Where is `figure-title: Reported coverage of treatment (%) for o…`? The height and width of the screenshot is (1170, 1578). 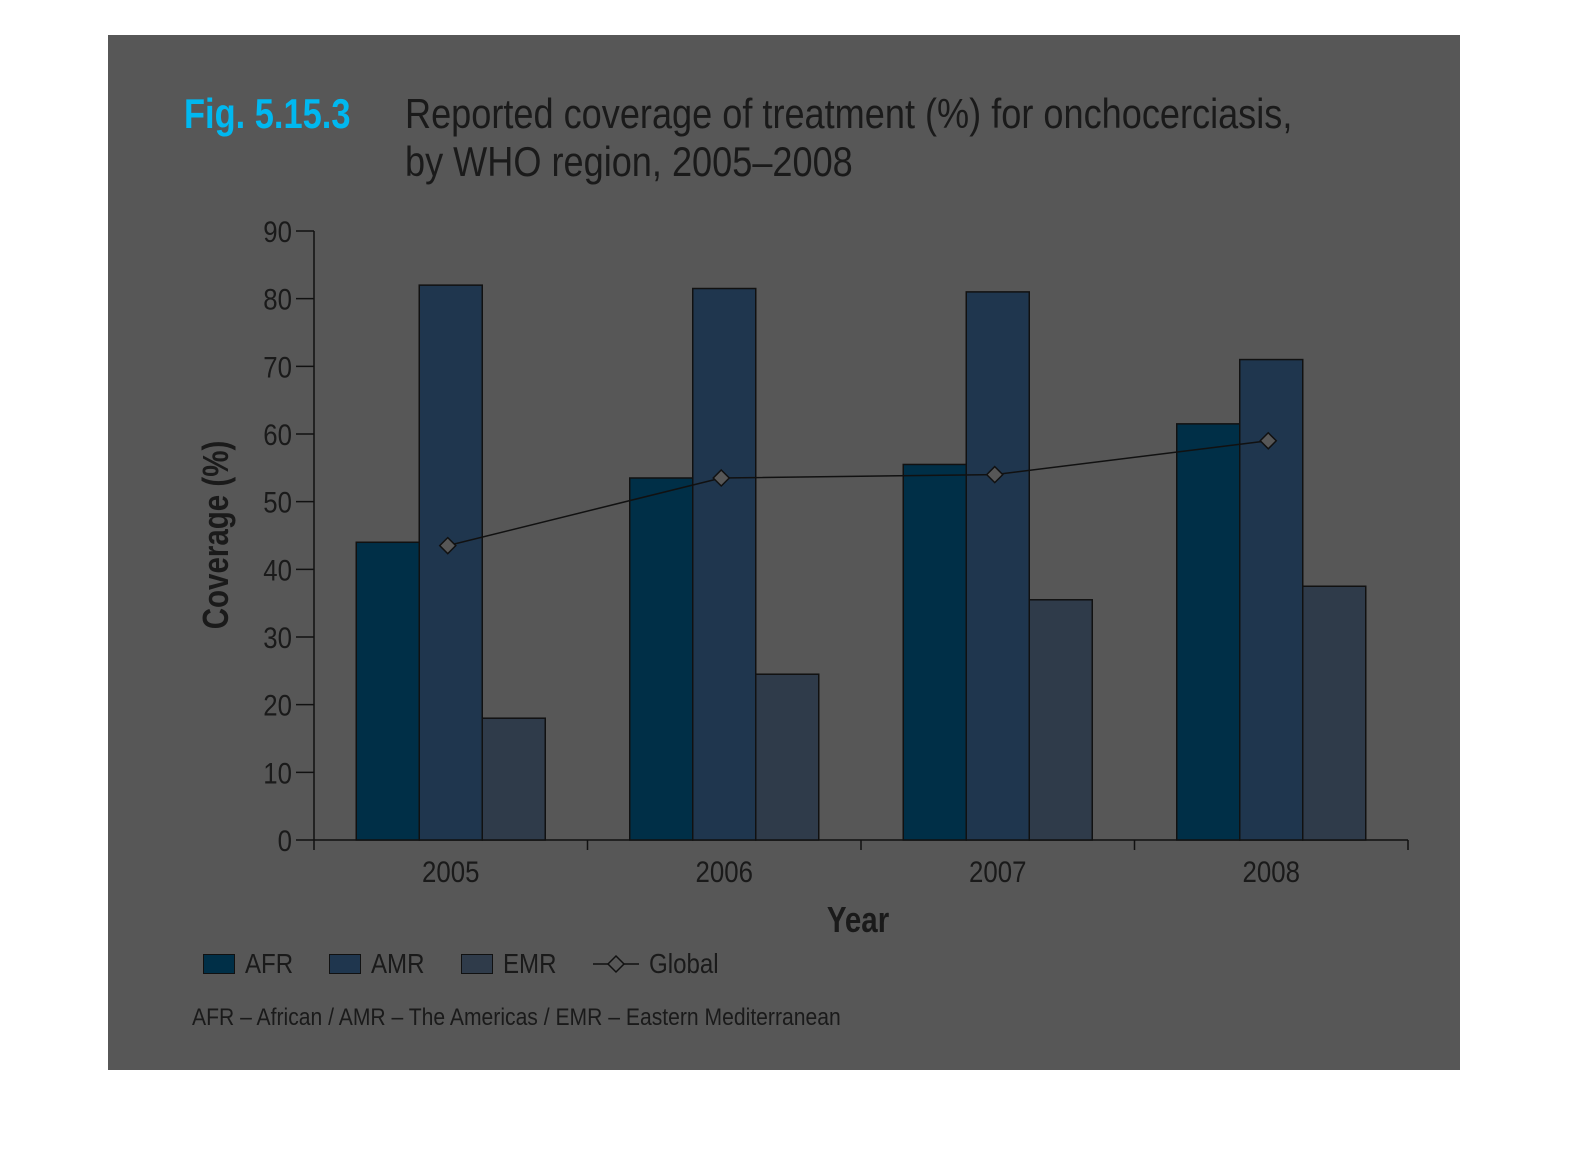
figure-title: Reported coverage of treatment (%) for o… is located at coordinates (848, 138).